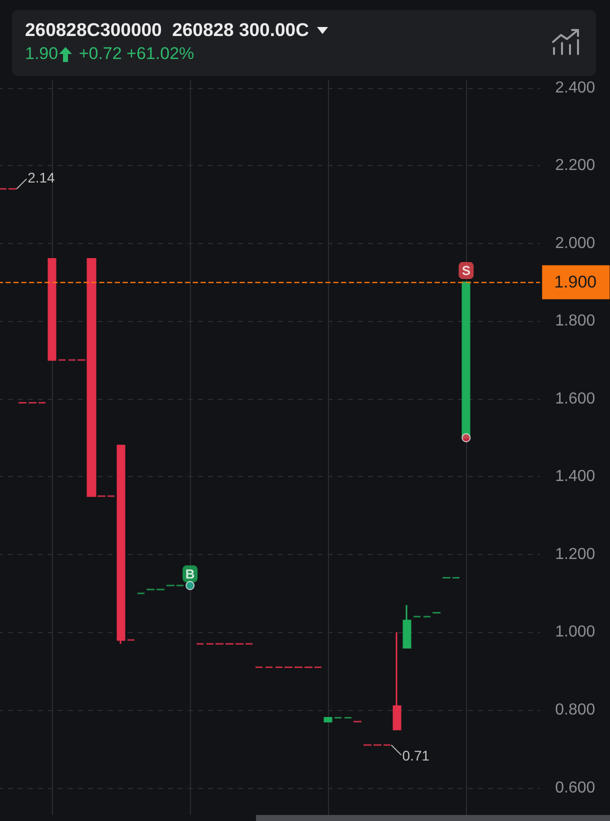 The width and height of the screenshot is (610, 821). I want to click on text: 2.14, so click(41, 178).